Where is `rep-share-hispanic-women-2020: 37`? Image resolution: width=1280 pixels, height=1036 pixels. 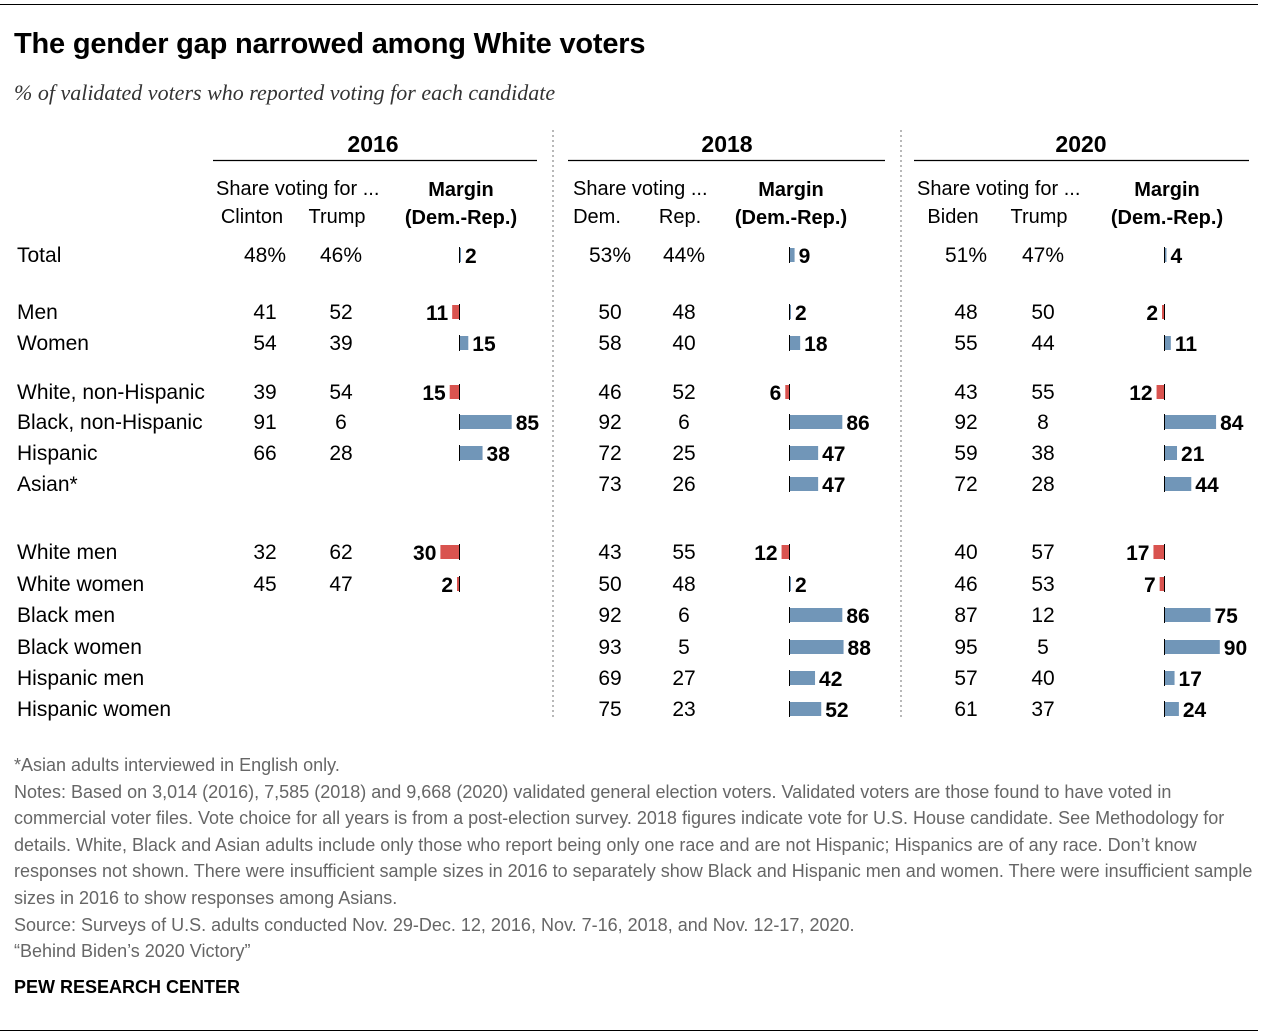
rep-share-hispanic-women-2020: 37 is located at coordinates (1042, 709).